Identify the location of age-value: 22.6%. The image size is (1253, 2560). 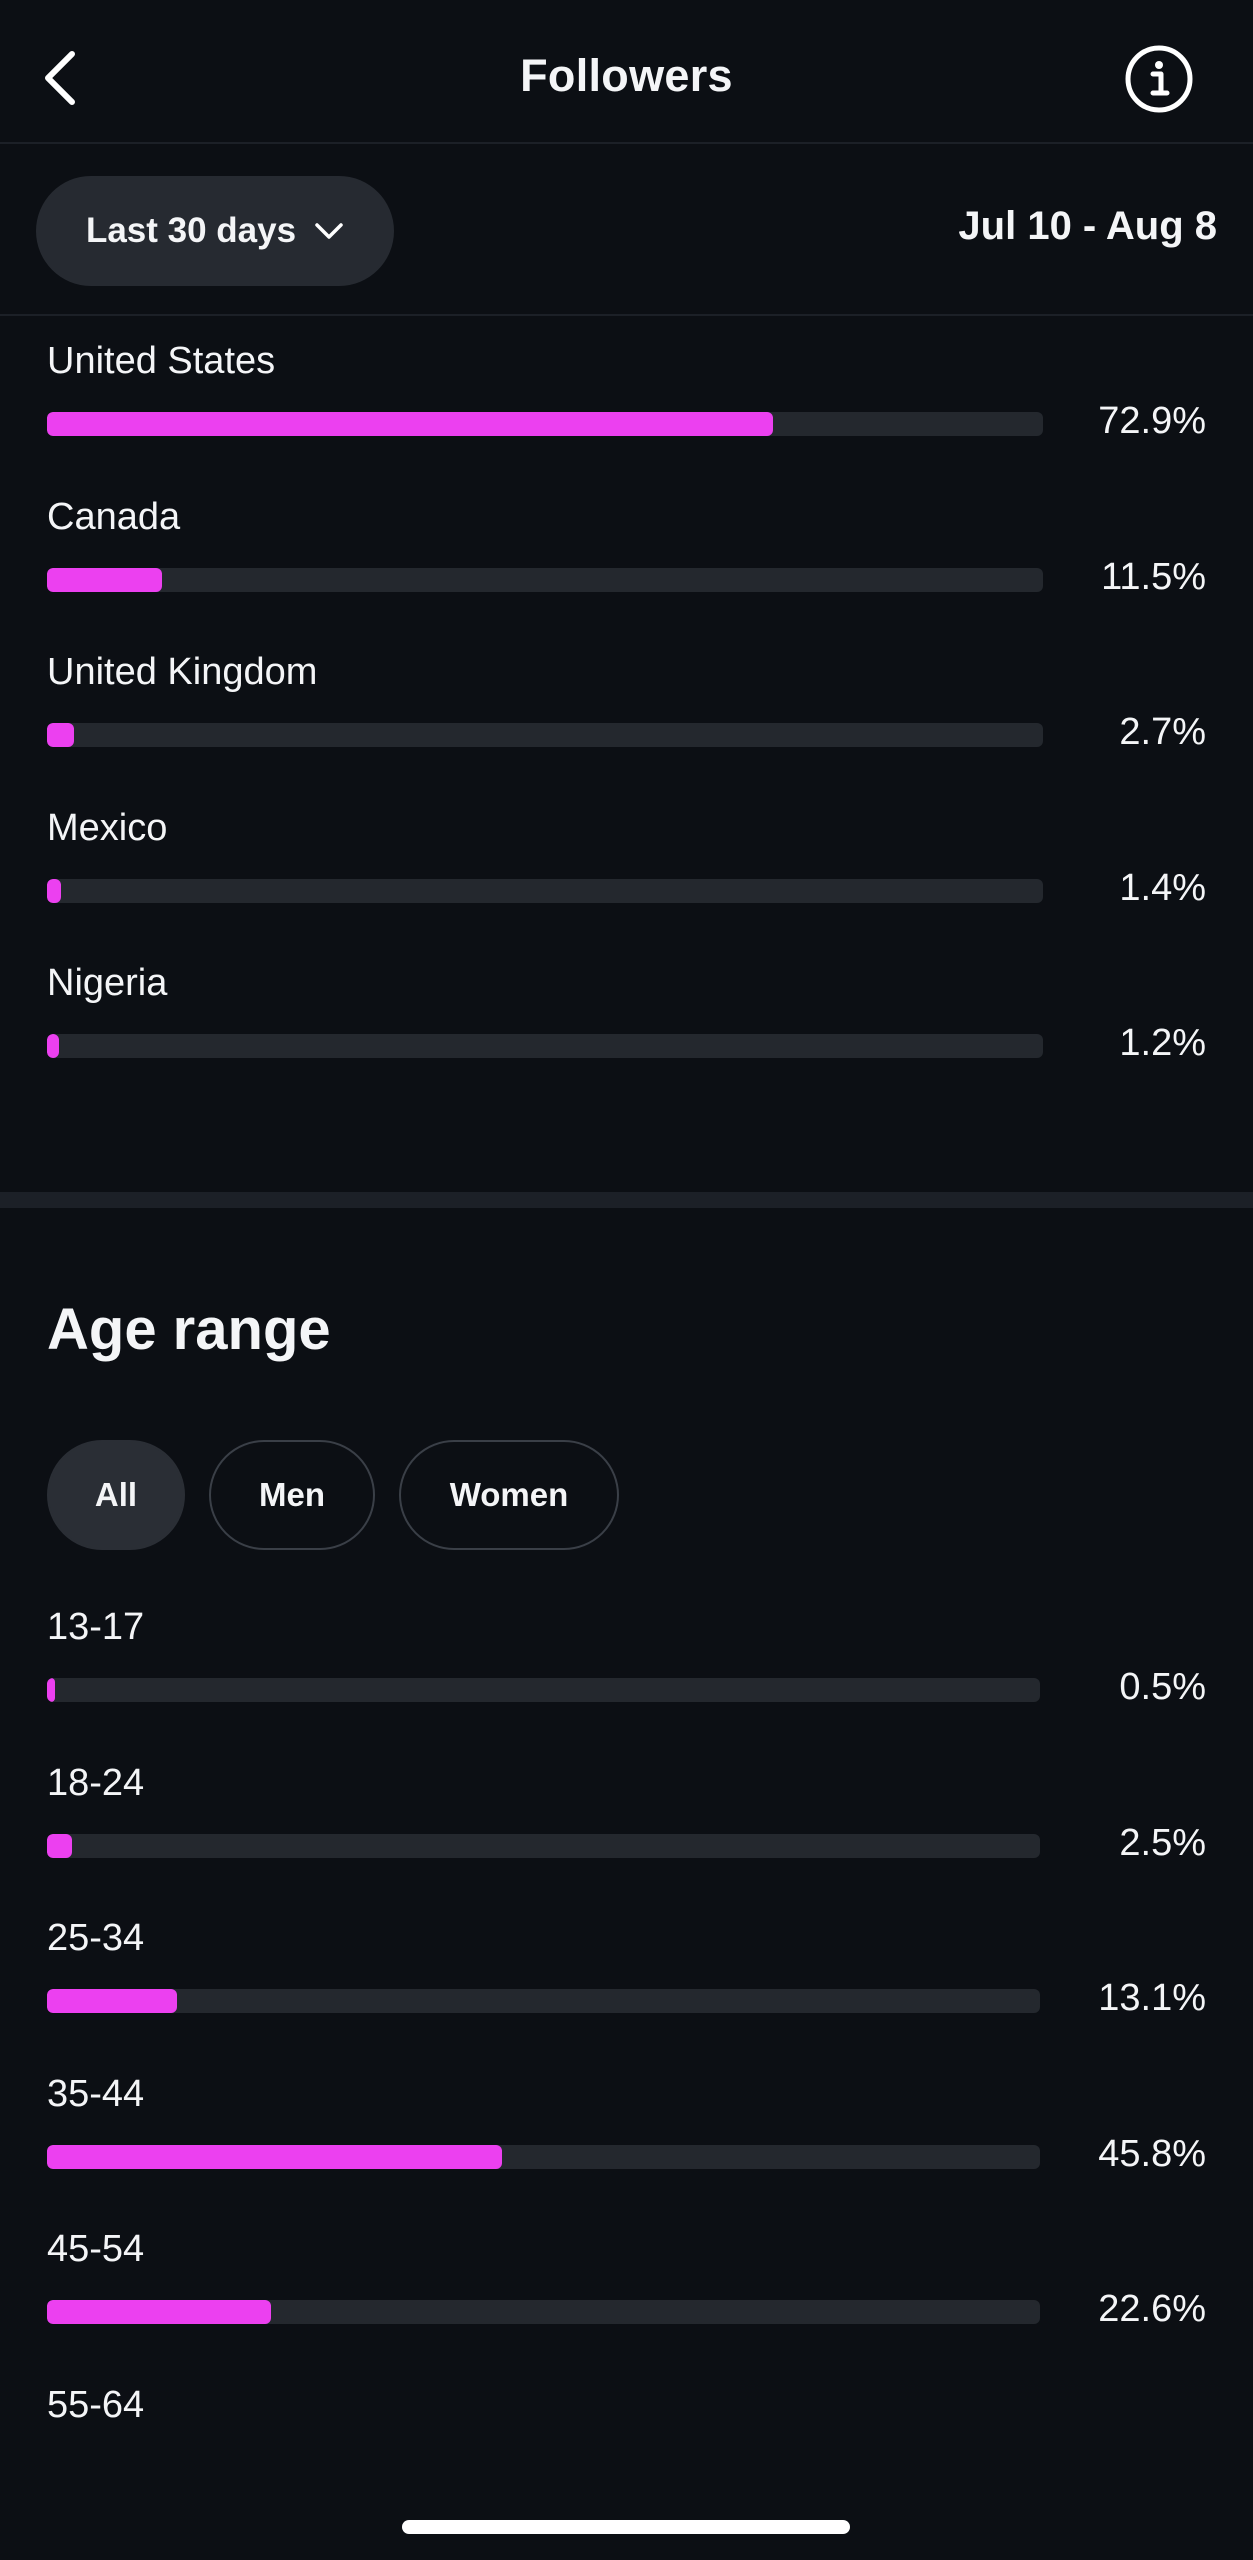
(1152, 2309).